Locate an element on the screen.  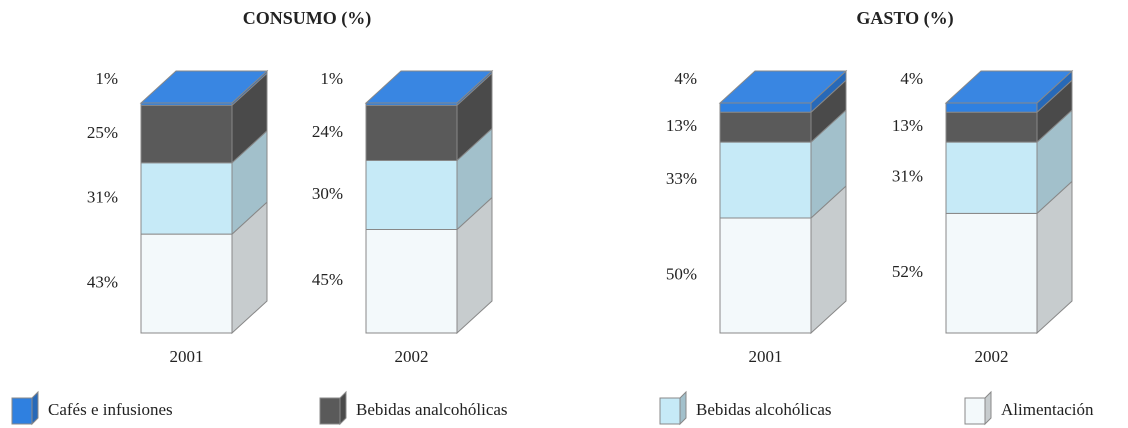
value-label: 30% is located at coordinates (327, 193).